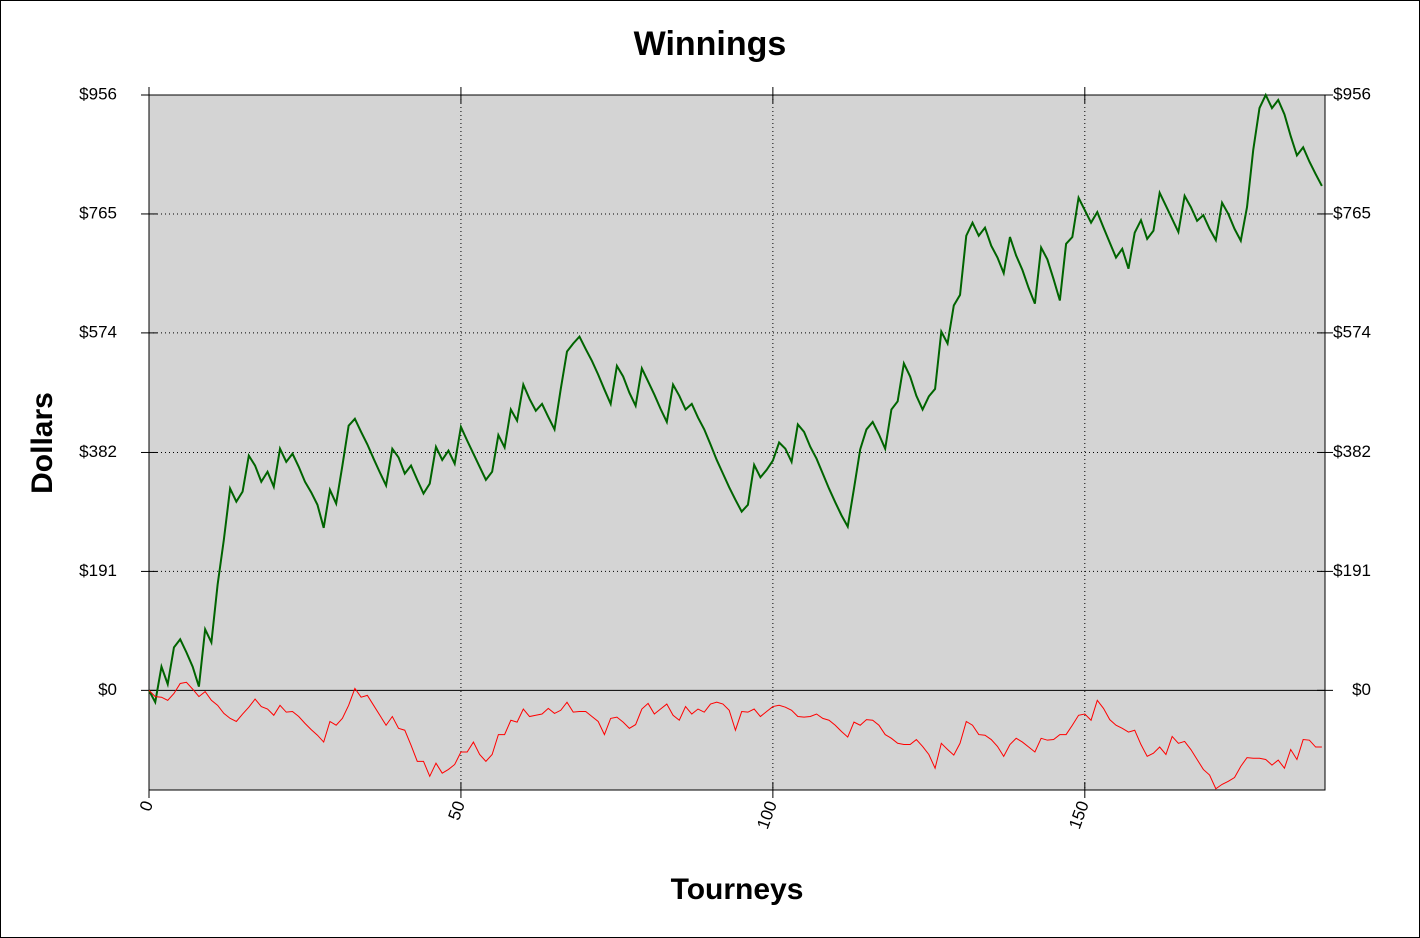 The height and width of the screenshot is (938, 1420). Describe the element at coordinates (710, 44) in the screenshot. I see `chart-title: Winnings` at that location.